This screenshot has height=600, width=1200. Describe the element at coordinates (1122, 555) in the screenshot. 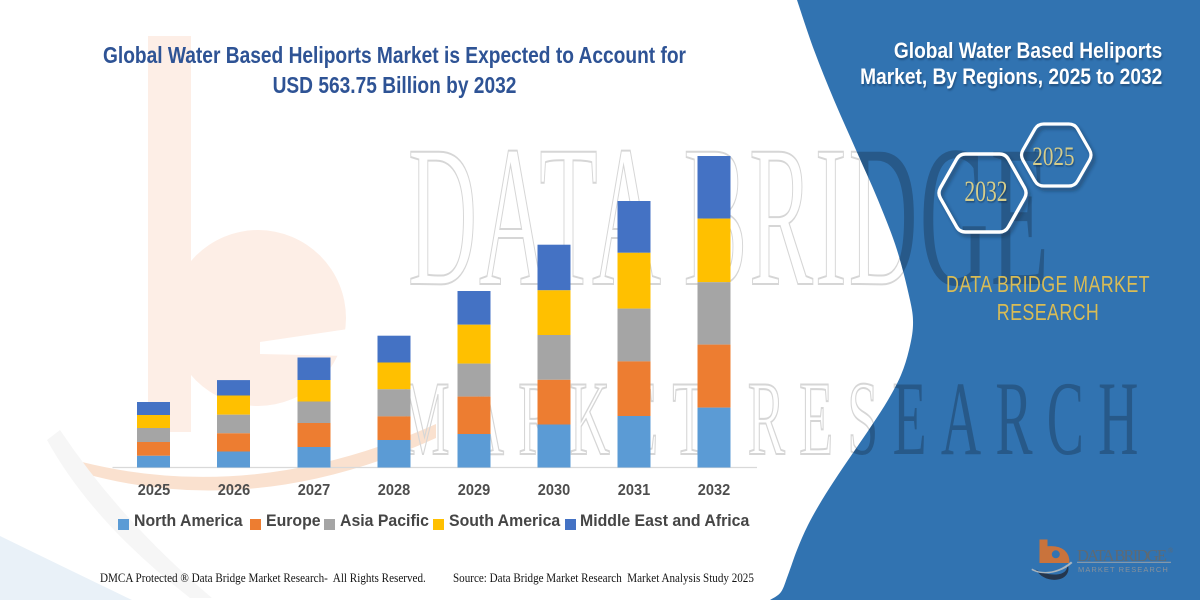

I see `svg-text: DATA BRIDGE` at that location.